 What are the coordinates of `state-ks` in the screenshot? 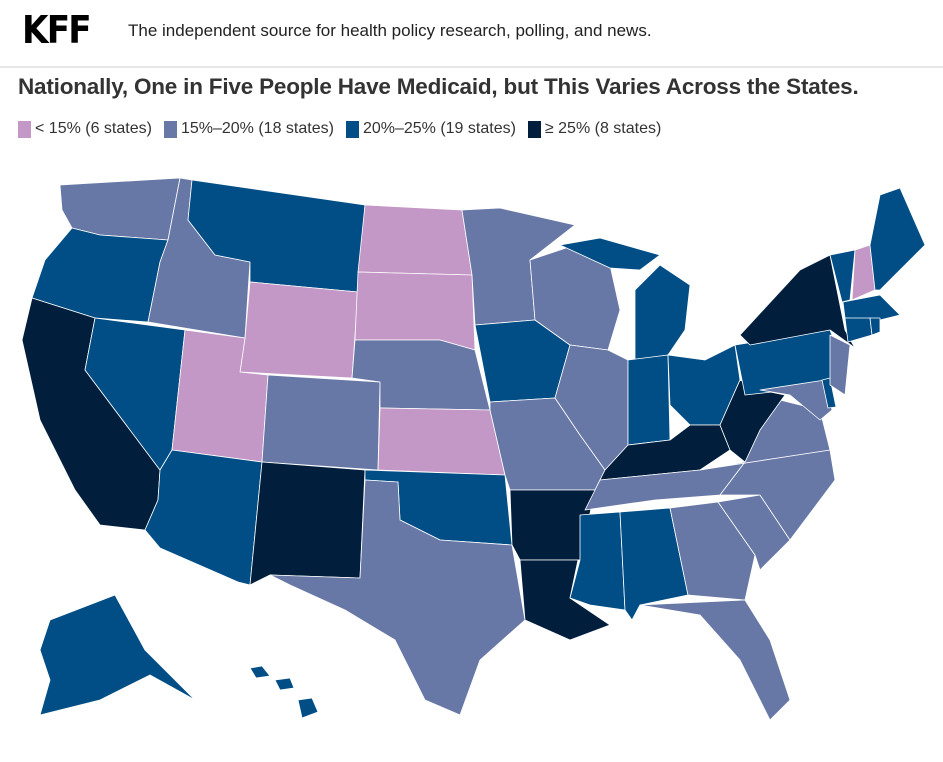 It's located at (441, 441).